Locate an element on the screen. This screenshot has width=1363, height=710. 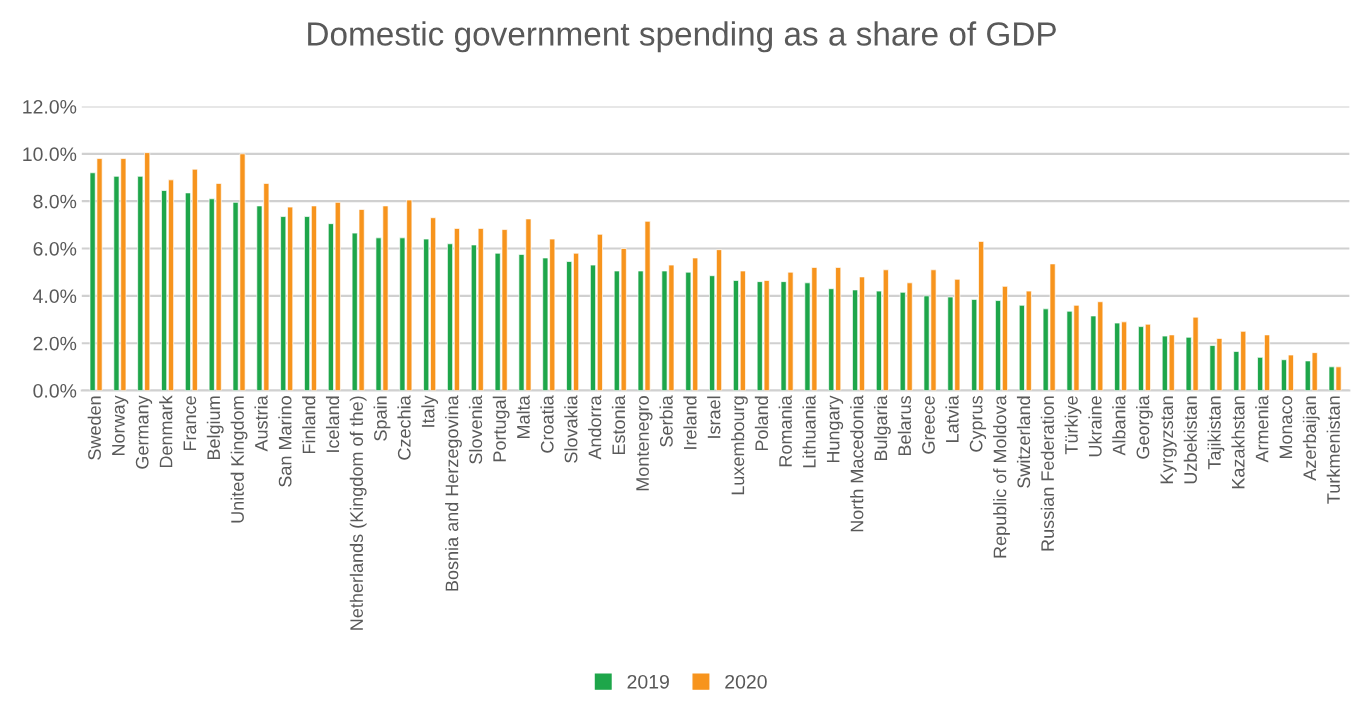
x-tick-label: Ireland is located at coordinates (690, 422).